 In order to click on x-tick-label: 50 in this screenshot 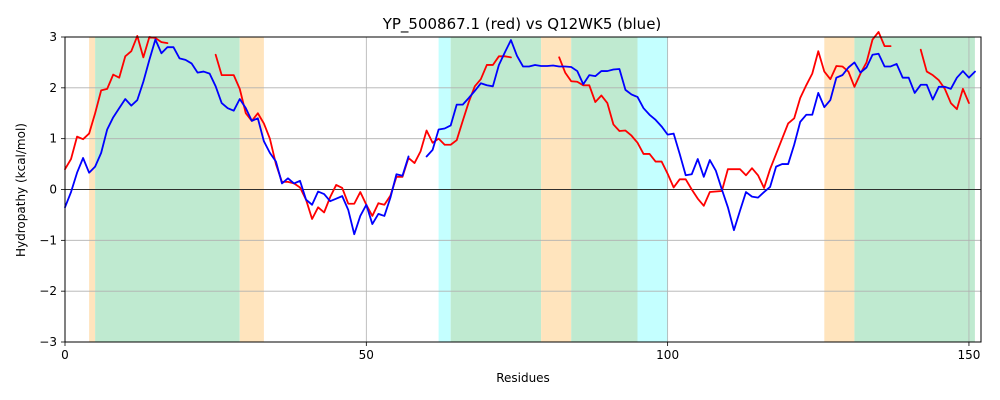, I will do `click(366, 355)`.